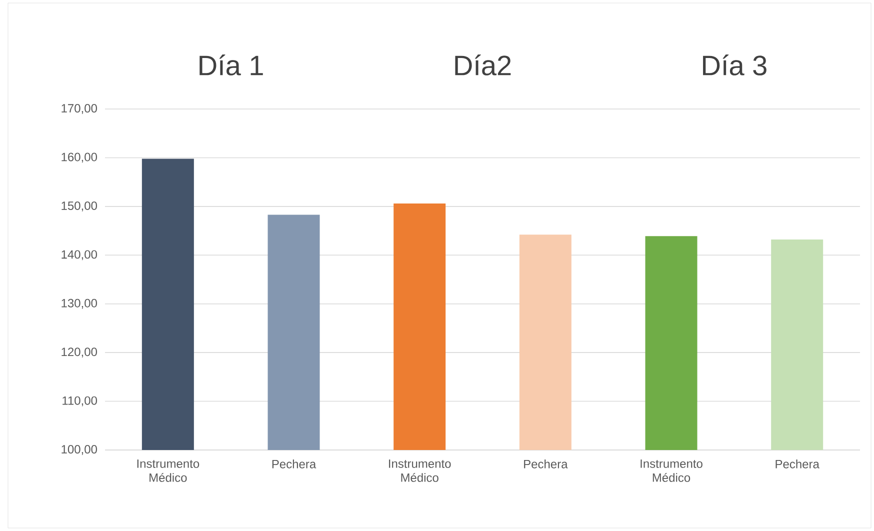 This screenshot has height=531, width=874. Describe the element at coordinates (734, 65) in the screenshot. I see `text: Día 3` at that location.